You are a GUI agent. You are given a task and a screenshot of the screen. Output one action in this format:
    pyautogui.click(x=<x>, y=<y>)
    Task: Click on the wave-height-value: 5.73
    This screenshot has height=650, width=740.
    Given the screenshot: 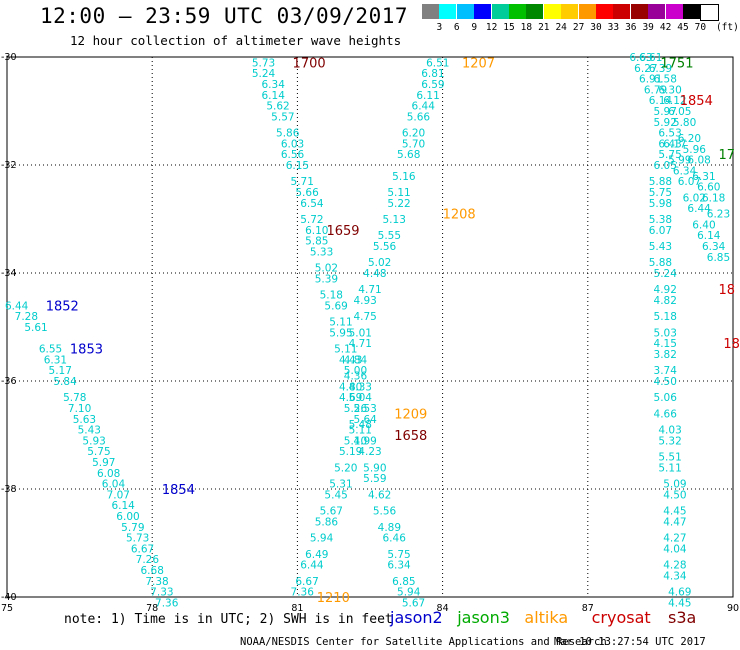 What is the action you would take?
    pyautogui.click(x=137, y=539)
    